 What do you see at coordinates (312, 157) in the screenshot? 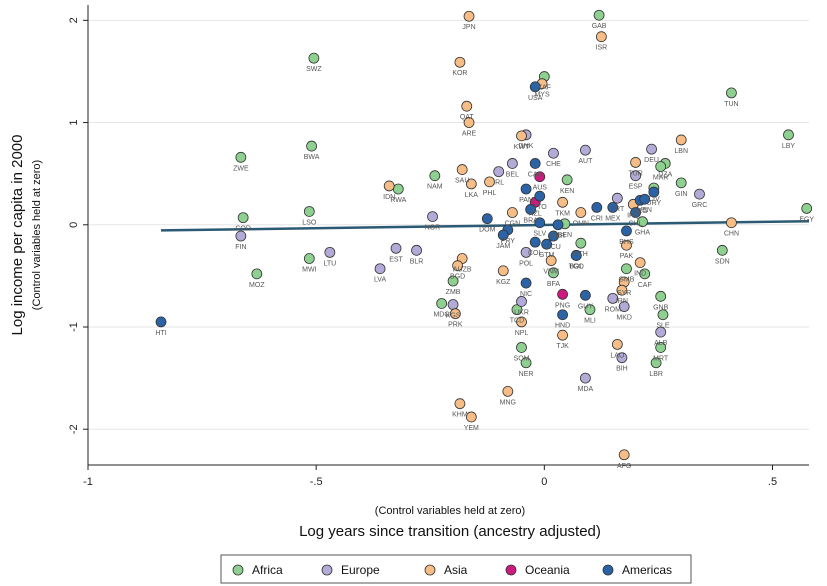
I see `point-label: BWA` at bounding box center [312, 157].